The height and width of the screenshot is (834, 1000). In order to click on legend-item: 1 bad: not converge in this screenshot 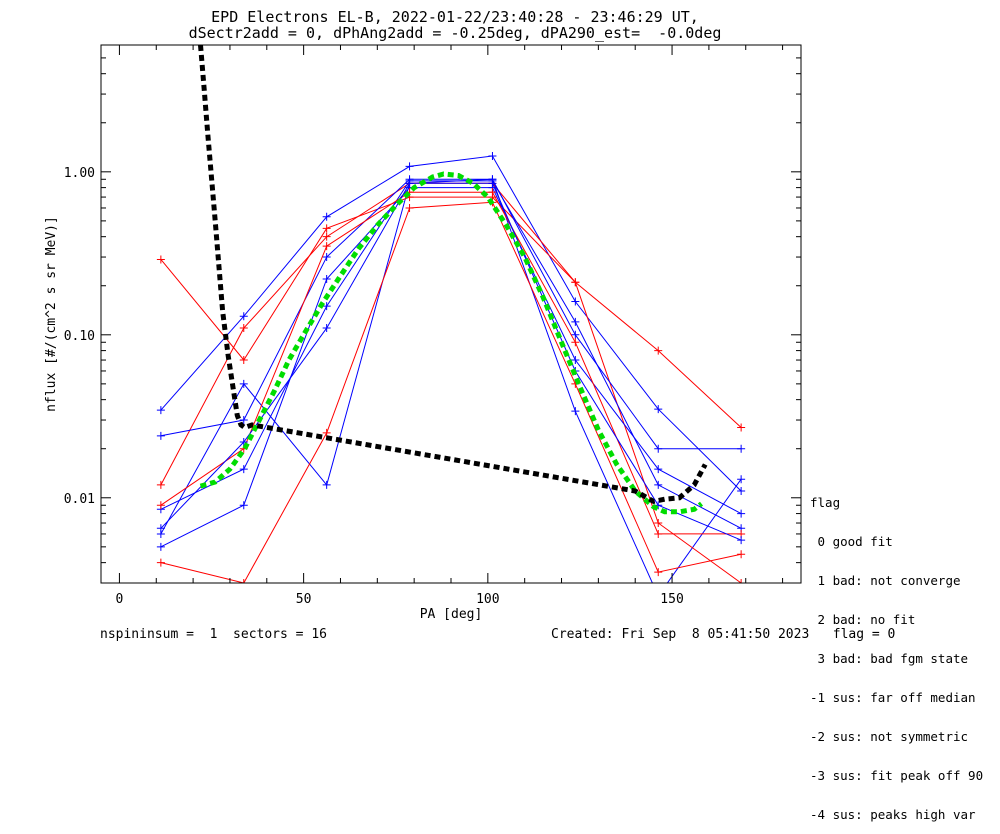, I will do `click(885, 580)`.